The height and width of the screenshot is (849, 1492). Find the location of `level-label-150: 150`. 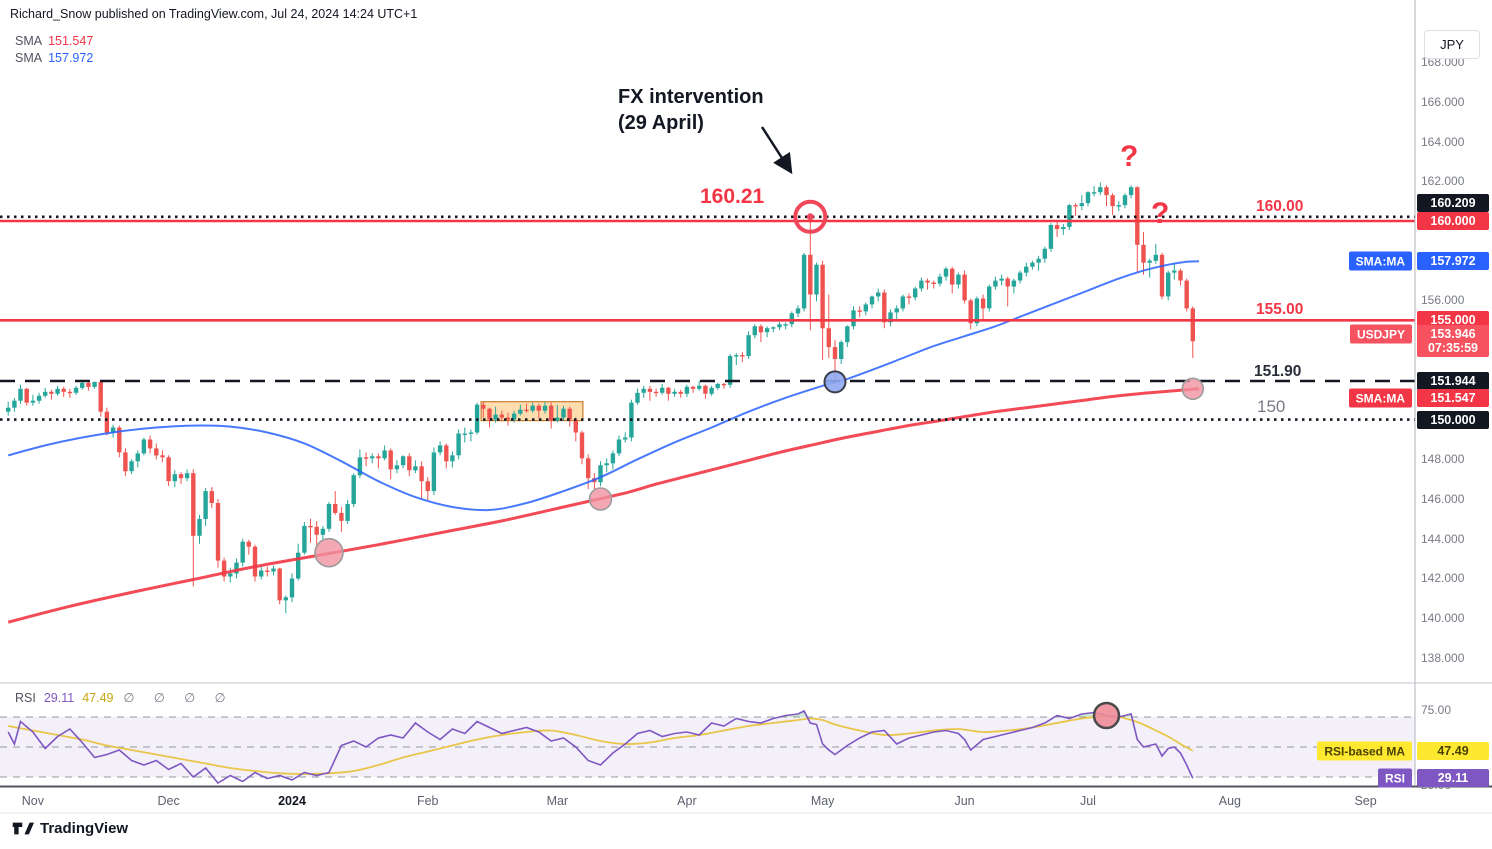

level-label-150: 150 is located at coordinates (1271, 406).